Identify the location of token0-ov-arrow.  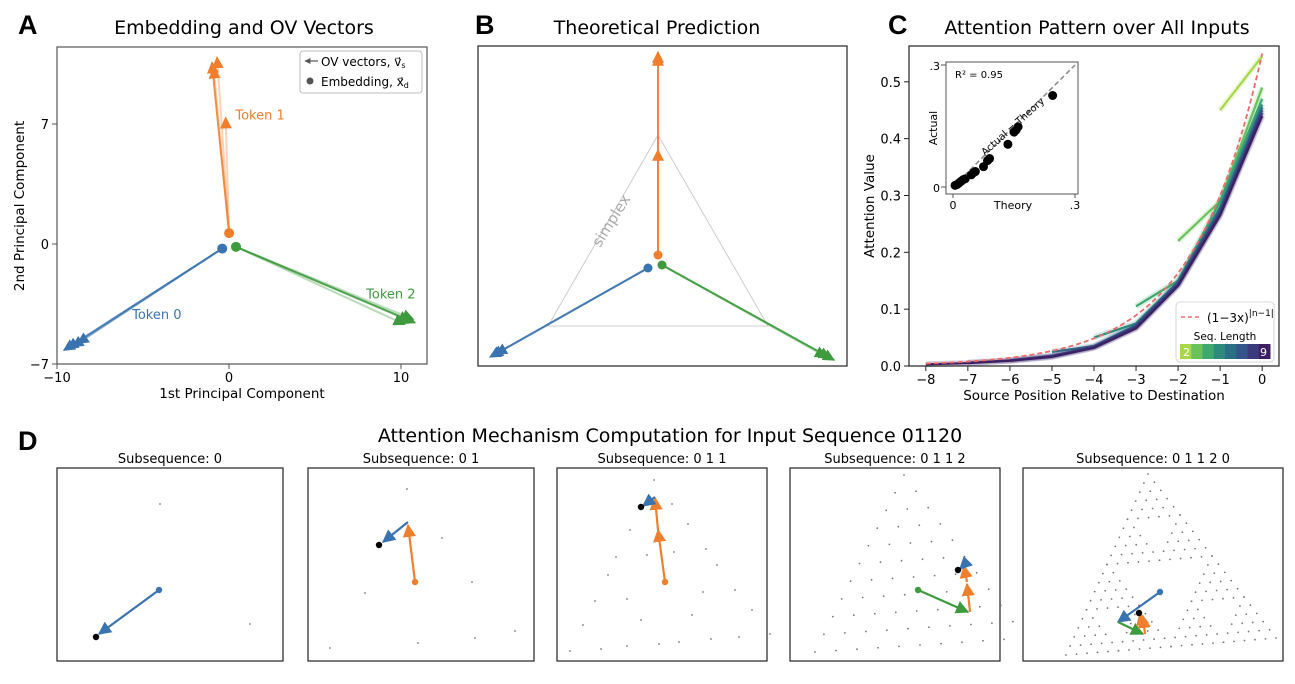
(649, 500).